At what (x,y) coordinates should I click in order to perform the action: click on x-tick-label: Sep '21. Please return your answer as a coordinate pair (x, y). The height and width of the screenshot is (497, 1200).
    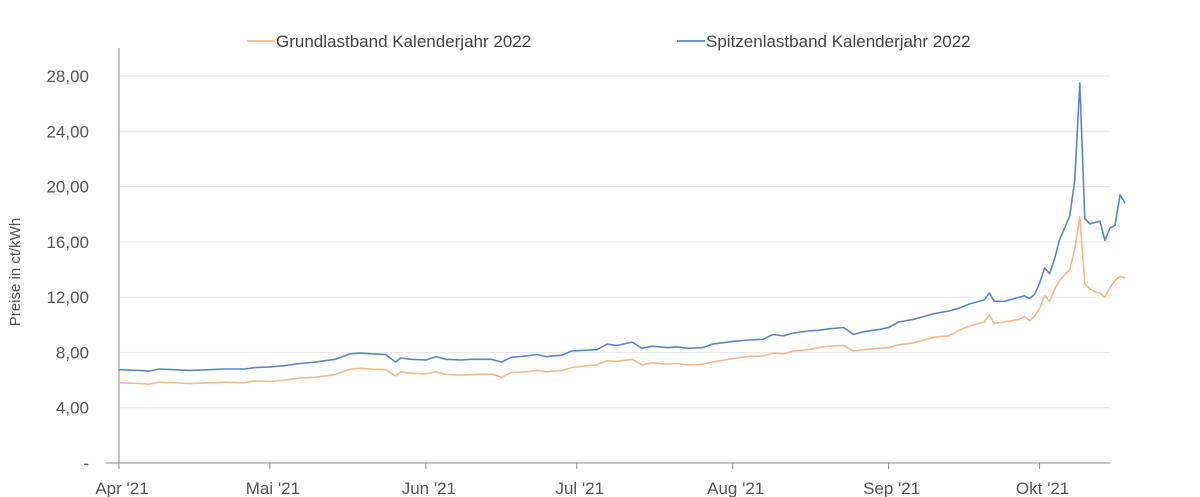
    Looking at the image, I should click on (891, 488).